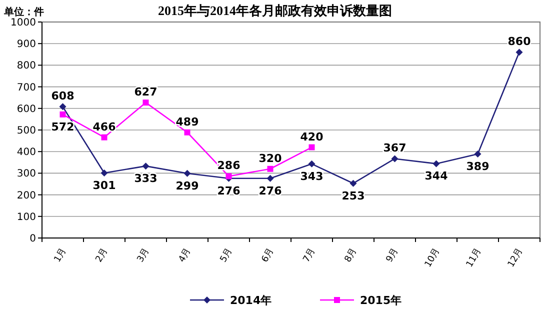 The height and width of the screenshot is (327, 550). I want to click on data-label: 389, so click(478, 166).